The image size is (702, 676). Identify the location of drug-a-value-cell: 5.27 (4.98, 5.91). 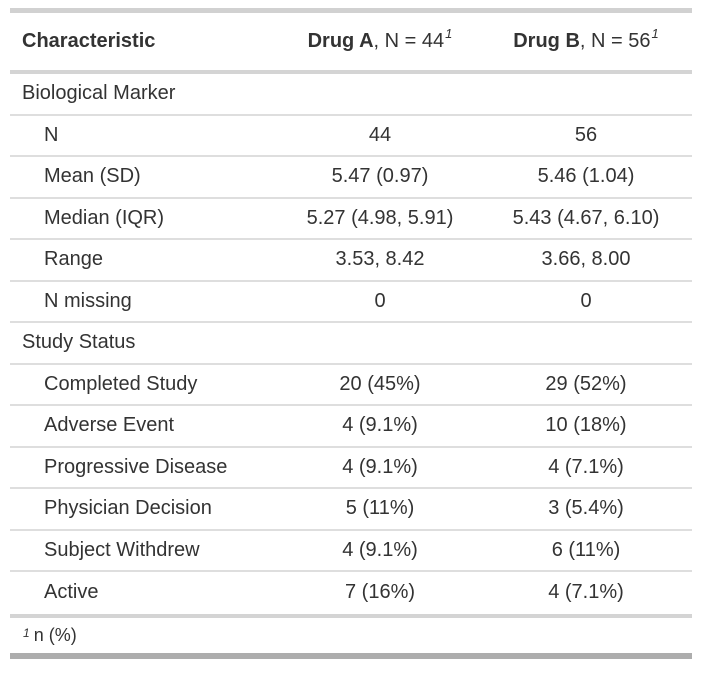
(380, 217).